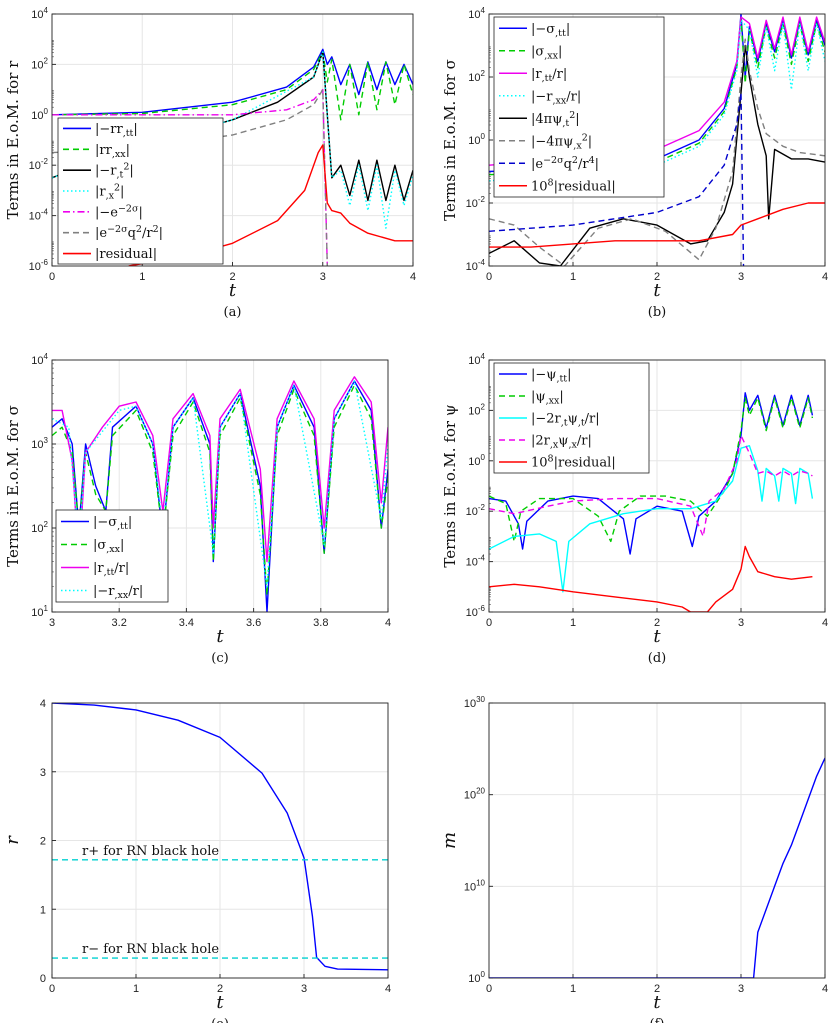  I want to click on y-tick-label: 4, so click(43, 704).